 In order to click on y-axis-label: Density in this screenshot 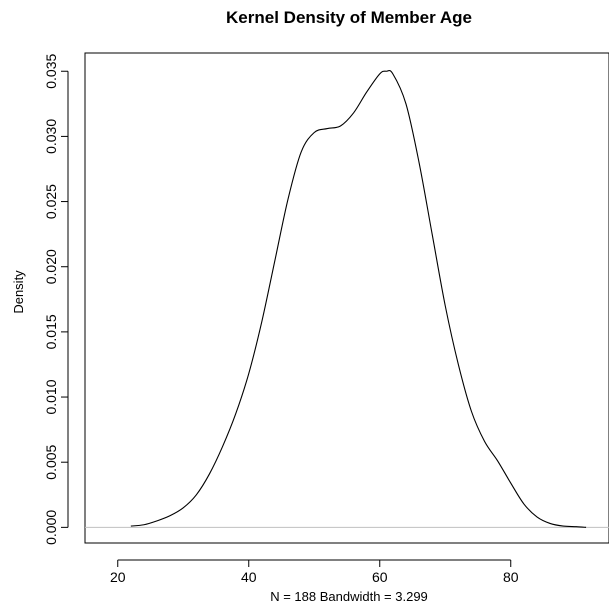, I will do `click(18, 292)`.